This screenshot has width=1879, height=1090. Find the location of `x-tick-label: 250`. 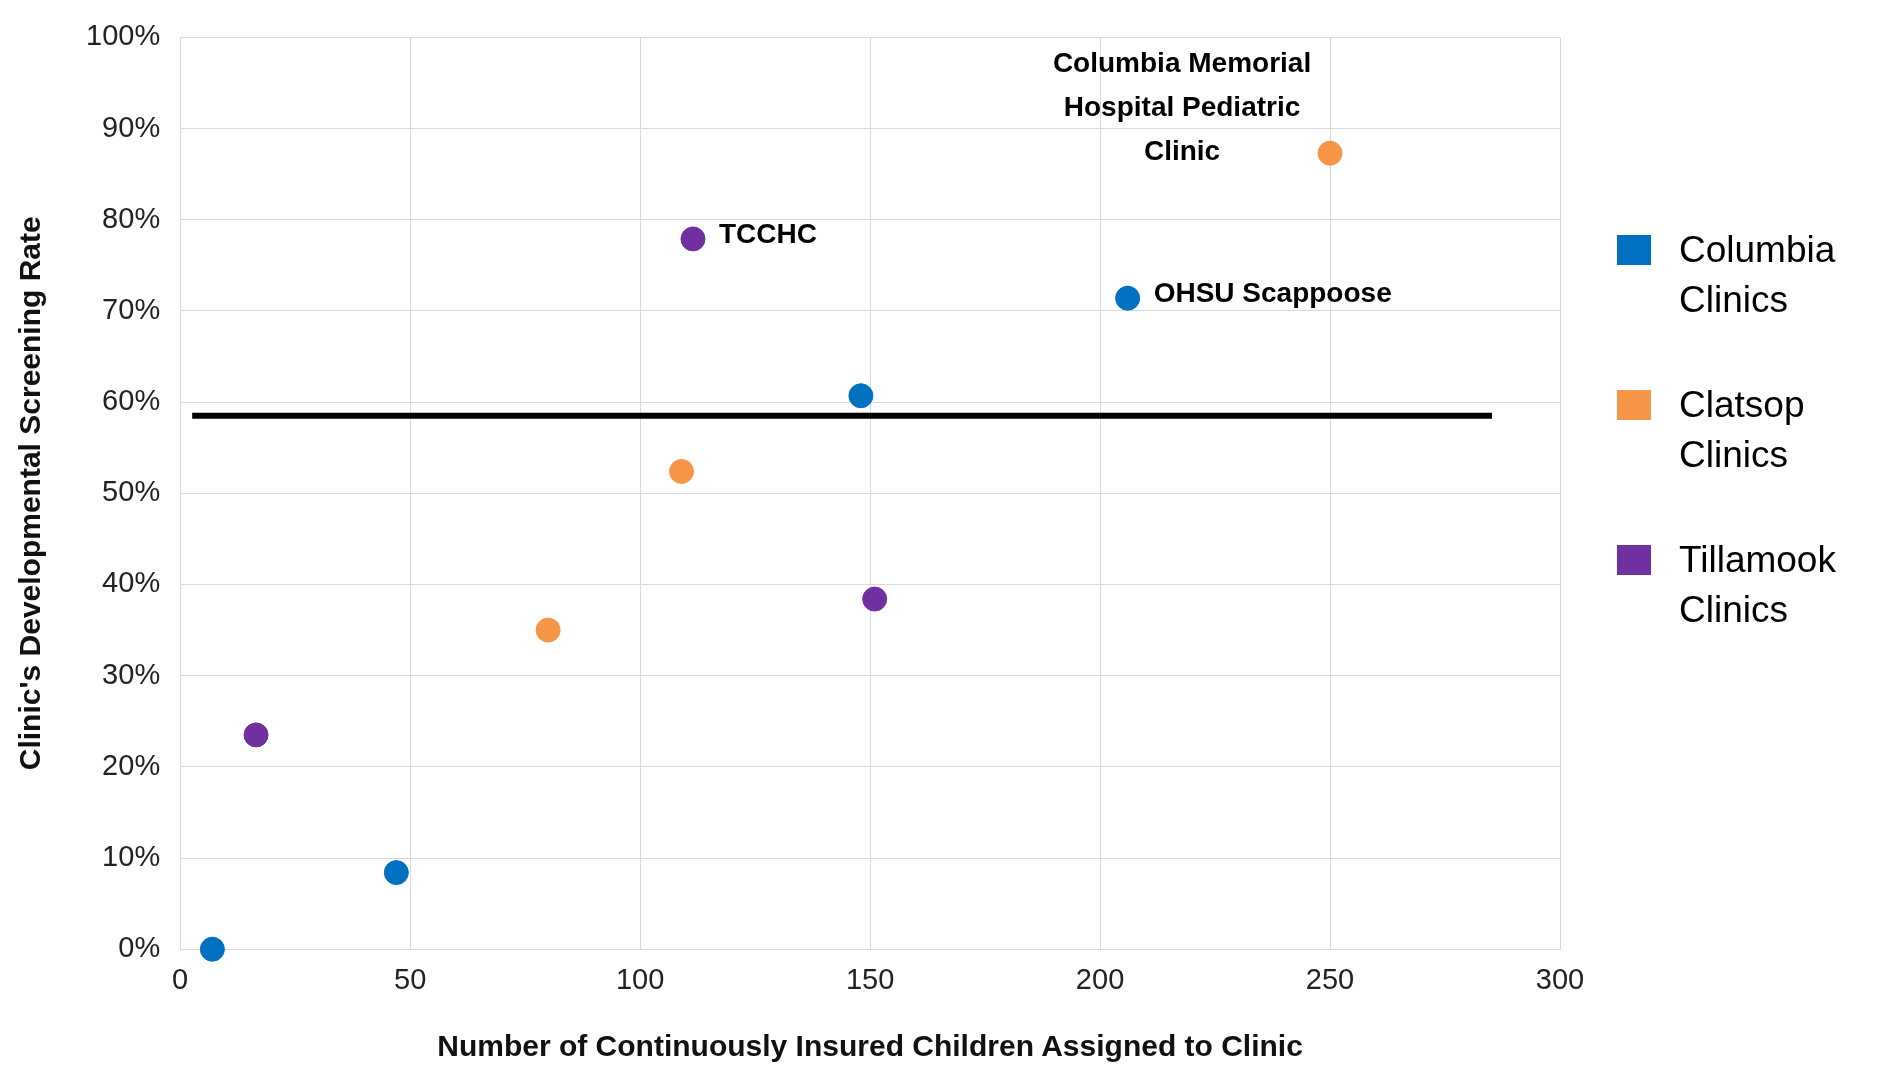

x-tick-label: 250 is located at coordinates (1330, 978).